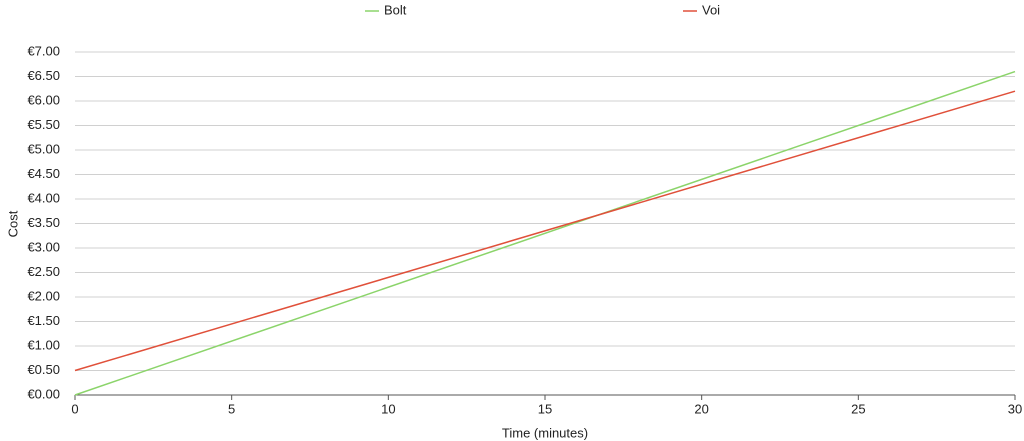 This screenshot has height=441, width=1024. What do you see at coordinates (43, 295) in the screenshot?
I see `y-tick-label: €2.00` at bounding box center [43, 295].